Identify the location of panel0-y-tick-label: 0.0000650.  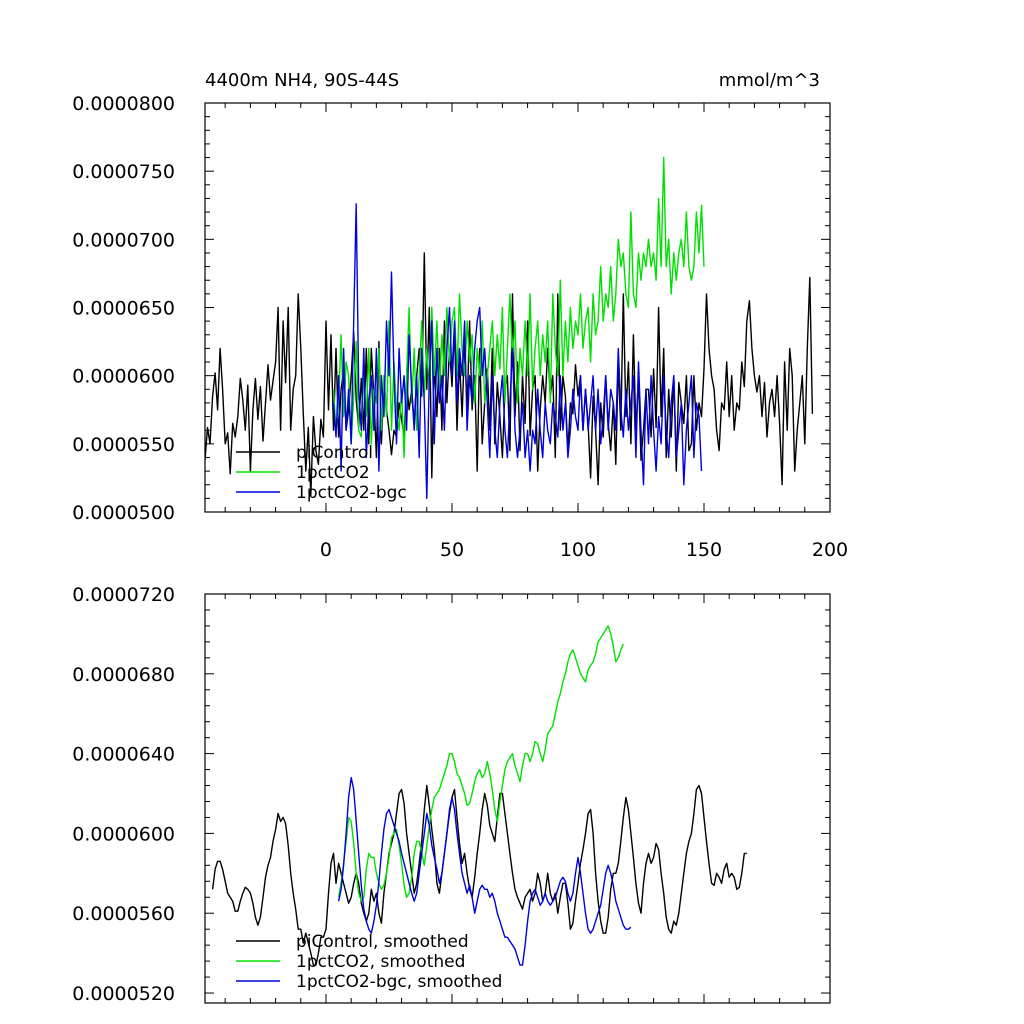
(123, 309).